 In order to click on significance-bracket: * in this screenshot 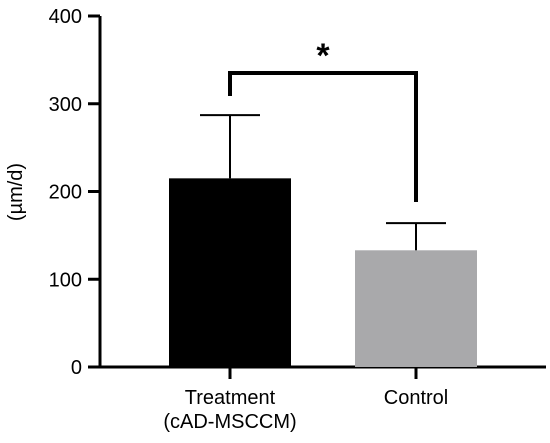, I will do `click(323, 119)`.